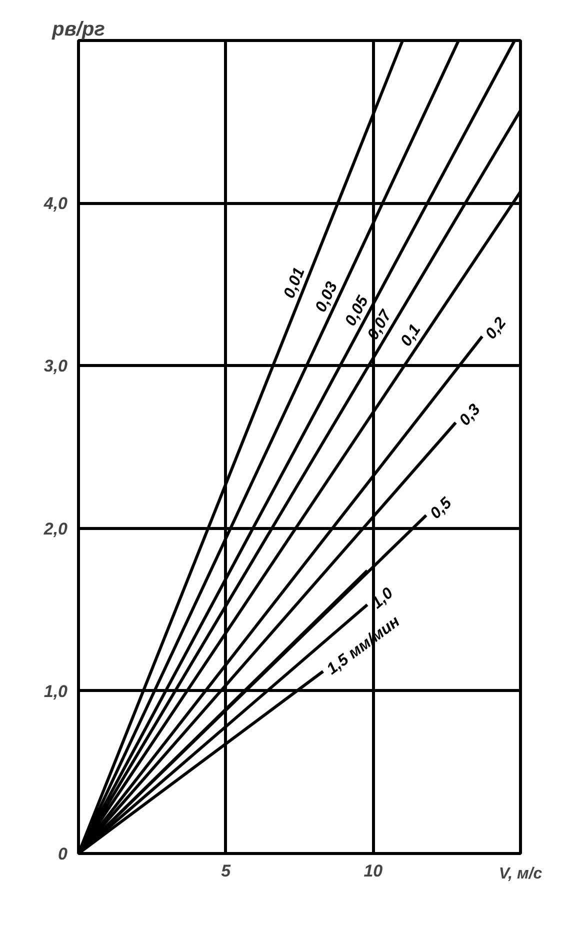 The image size is (562, 949). Describe the element at coordinates (56, 366) in the screenshot. I see `y-tick-label: 3,0` at that location.